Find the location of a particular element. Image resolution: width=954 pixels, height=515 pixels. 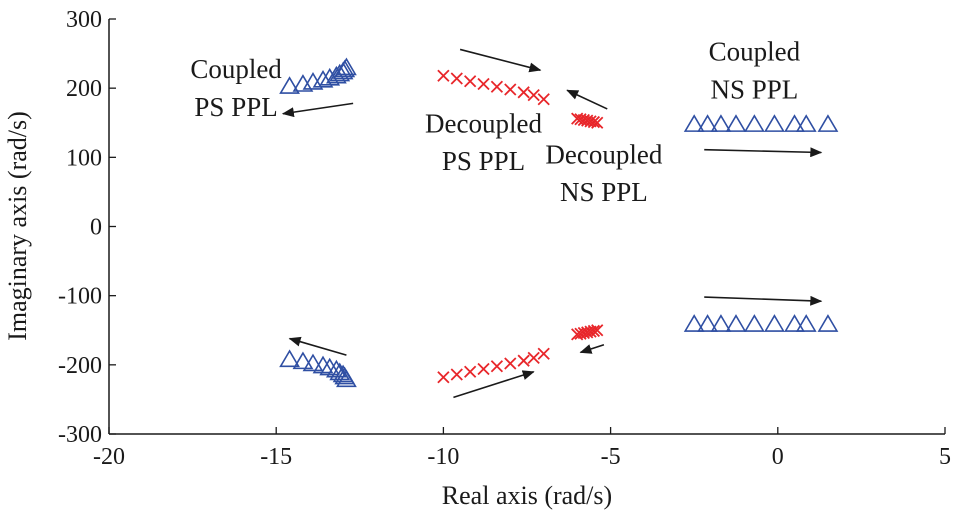

y-tick-label: -200 is located at coordinates (80, 366).